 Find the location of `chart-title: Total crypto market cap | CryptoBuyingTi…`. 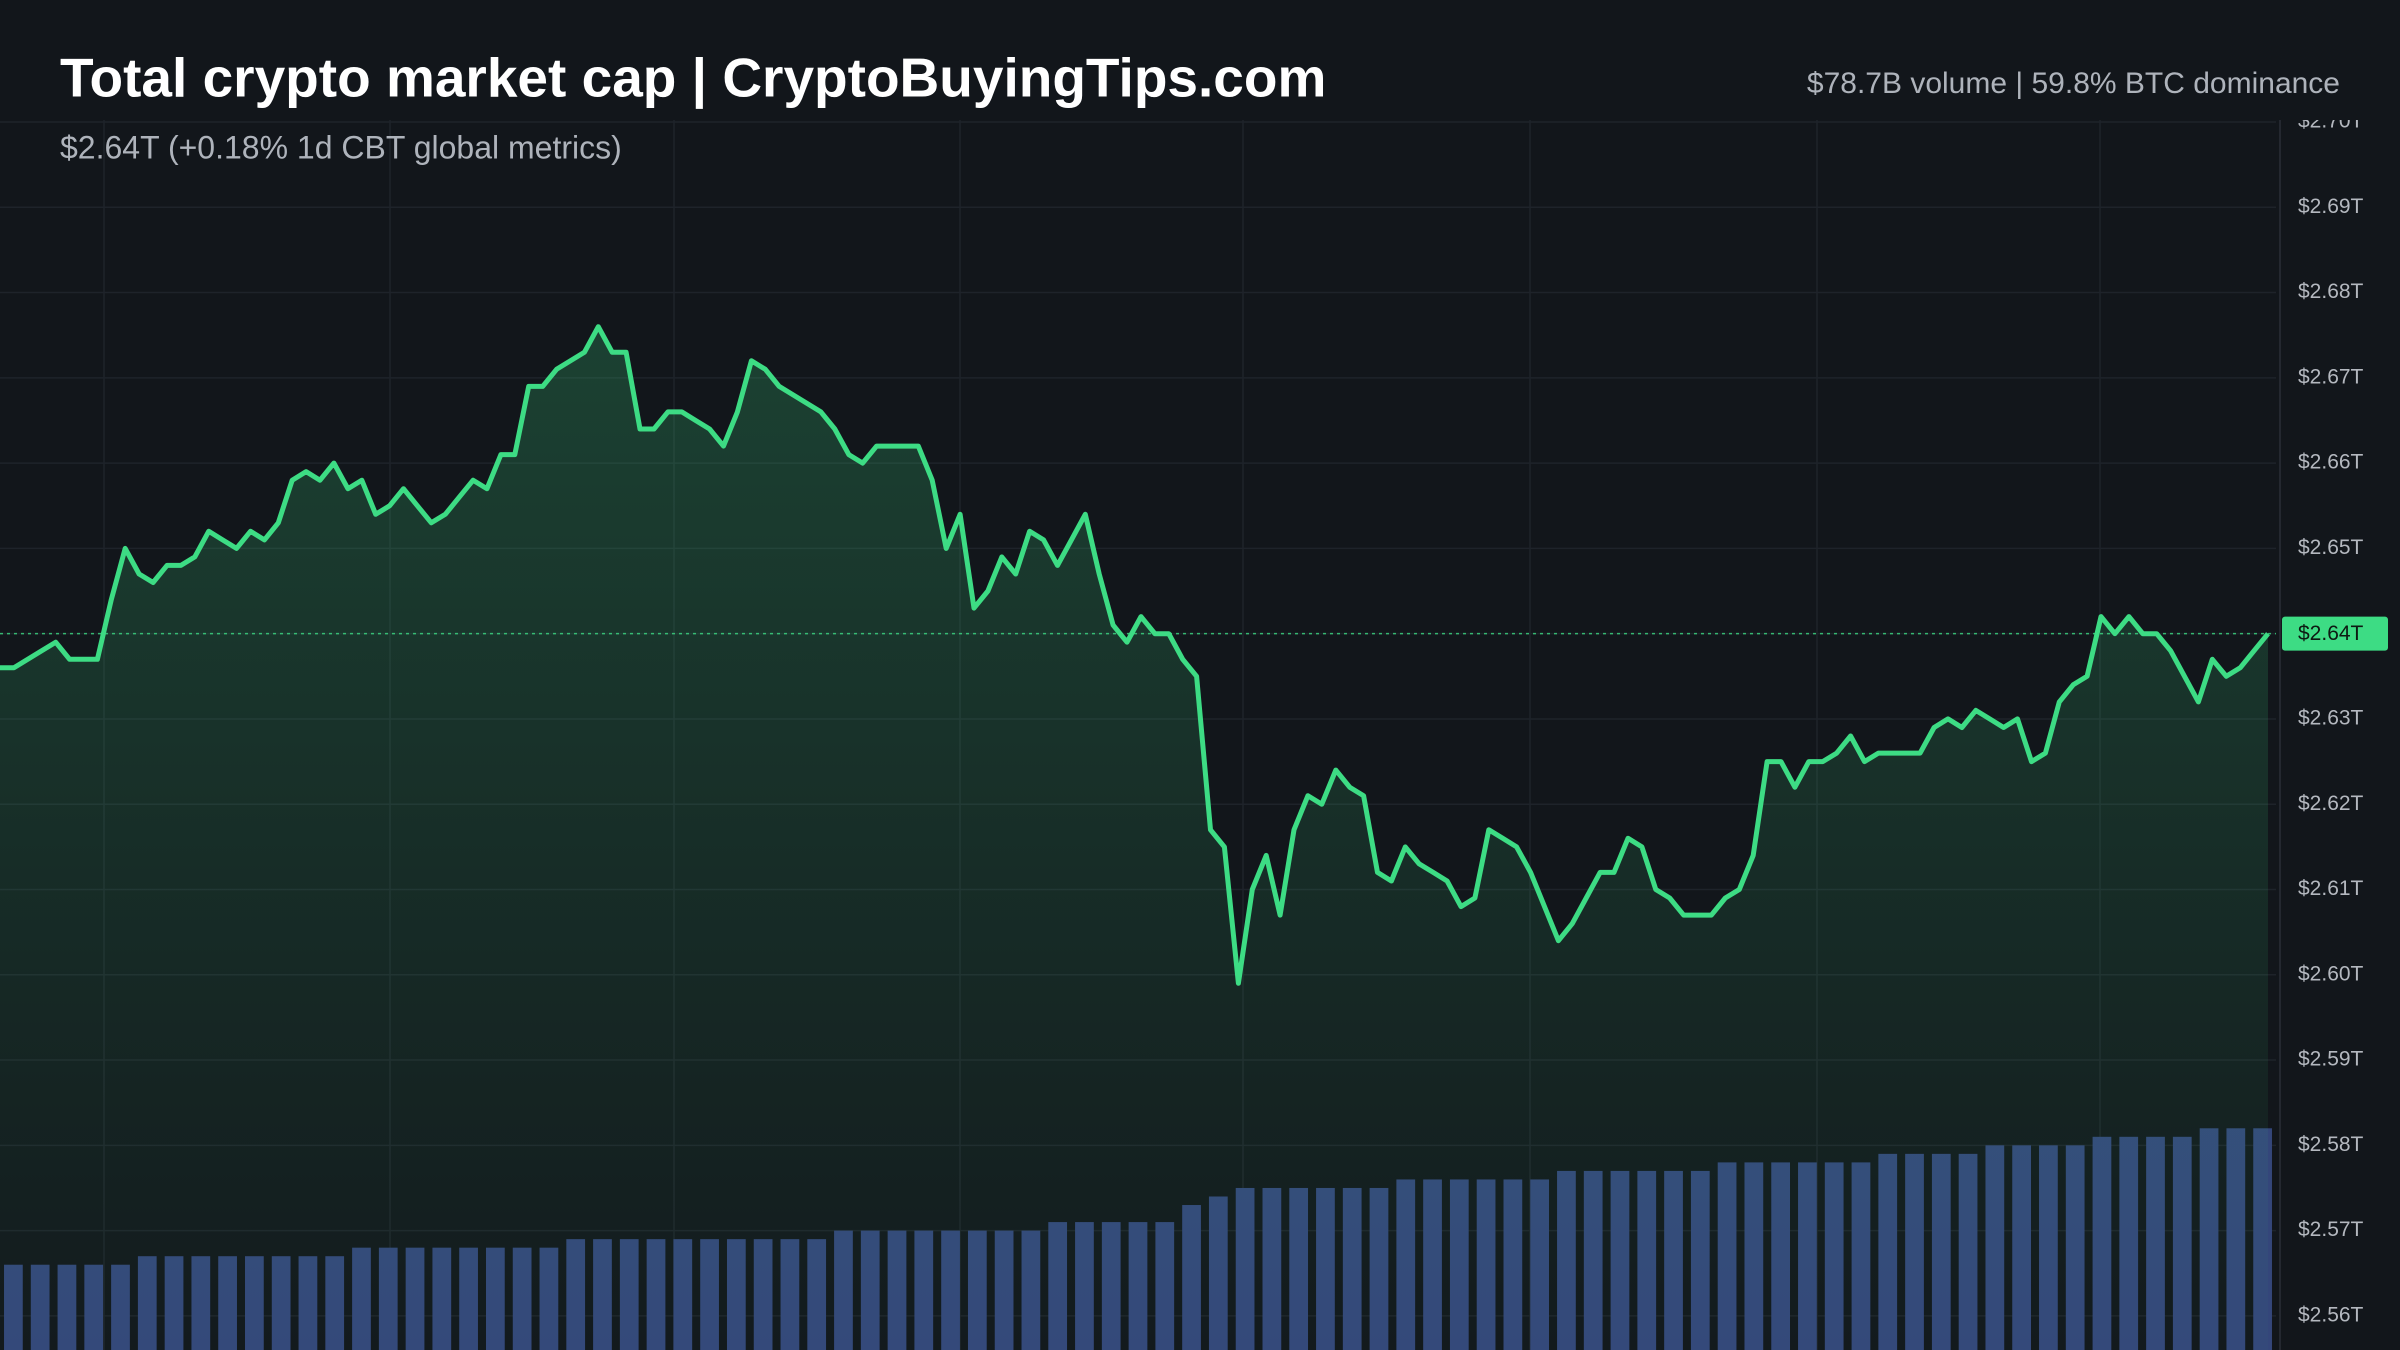

chart-title: Total crypto market cap | CryptoBuyingTi… is located at coordinates (693, 78).